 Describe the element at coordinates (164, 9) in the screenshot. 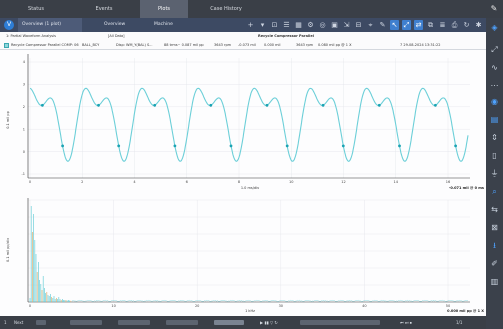

I see `tab-plots: Plots` at that location.